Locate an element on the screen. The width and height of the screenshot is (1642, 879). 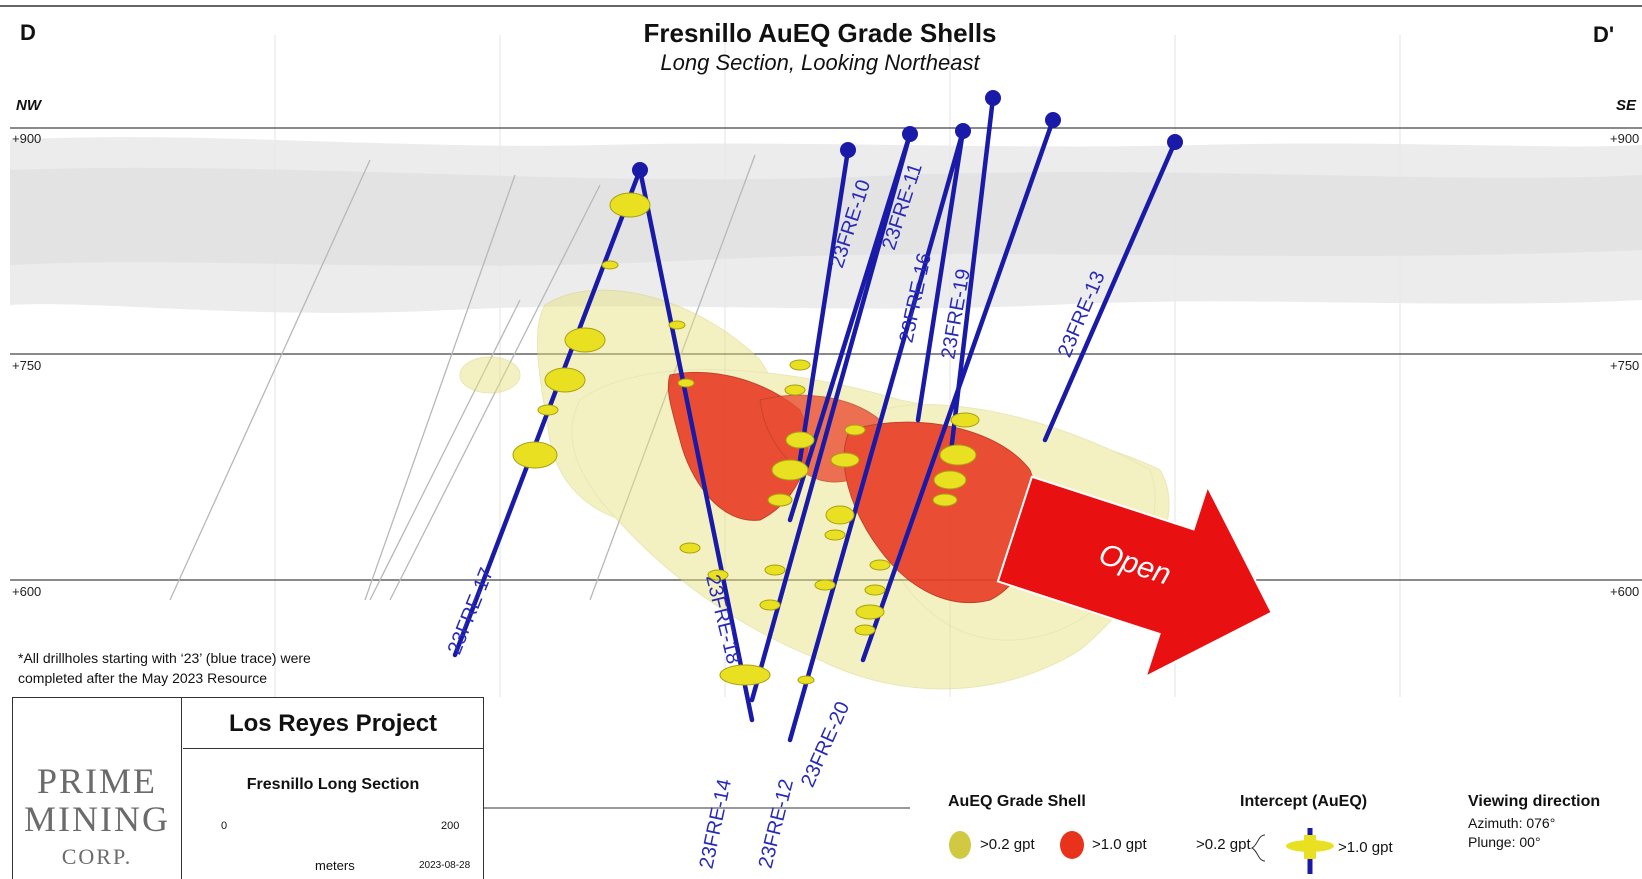
legend-view-title: Viewing direction is located at coordinates (1534, 801).